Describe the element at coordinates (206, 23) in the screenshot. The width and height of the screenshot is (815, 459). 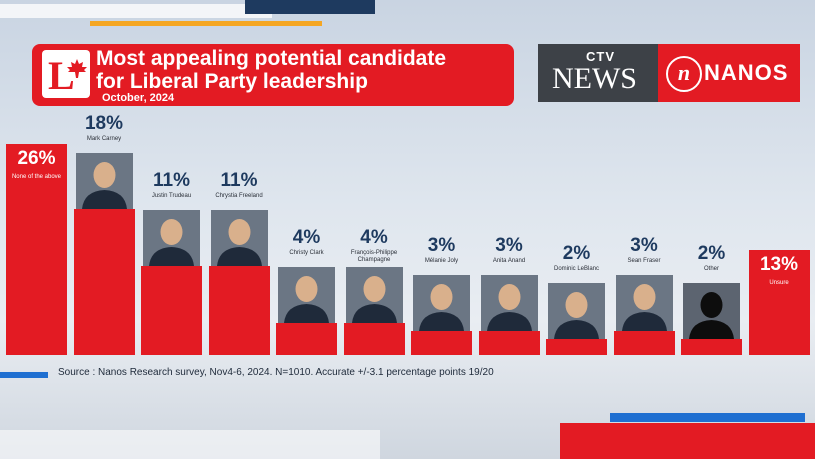
I see `top-orange-stripe` at that location.